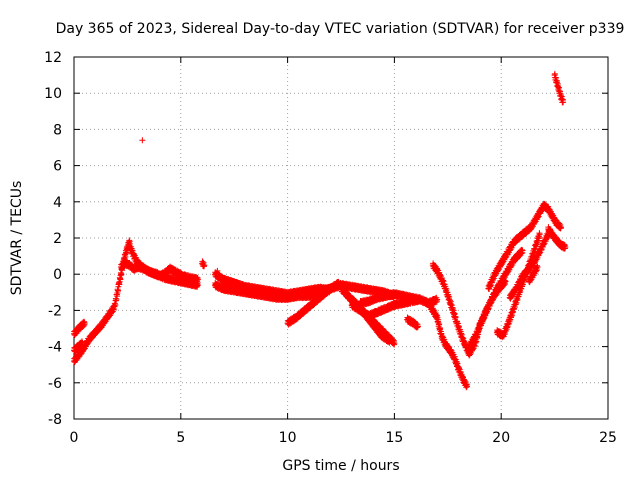 This screenshot has height=480, width=640. What do you see at coordinates (57, 239) in the screenshot?
I see `y-tick-label: 2` at bounding box center [57, 239].